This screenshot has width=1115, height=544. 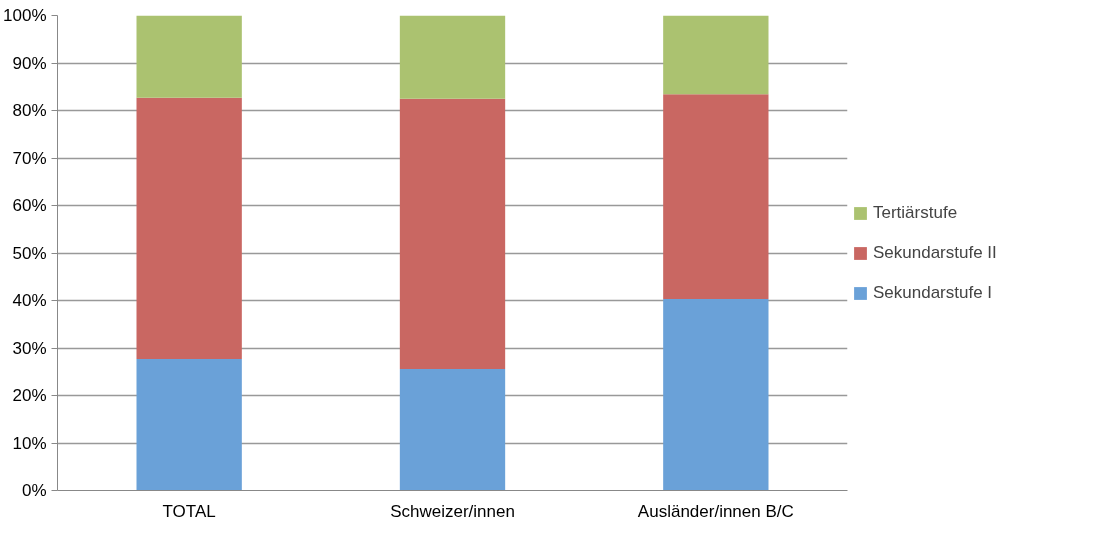 What do you see at coordinates (25, 15) in the screenshot?
I see `y-tick-label: 100%` at bounding box center [25, 15].